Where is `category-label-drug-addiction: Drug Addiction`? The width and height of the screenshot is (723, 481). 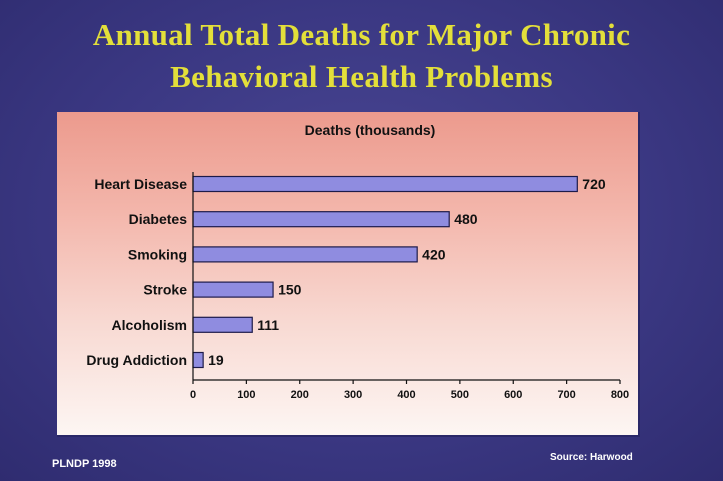 category-label-drug-addiction: Drug Addiction is located at coordinates (136, 360).